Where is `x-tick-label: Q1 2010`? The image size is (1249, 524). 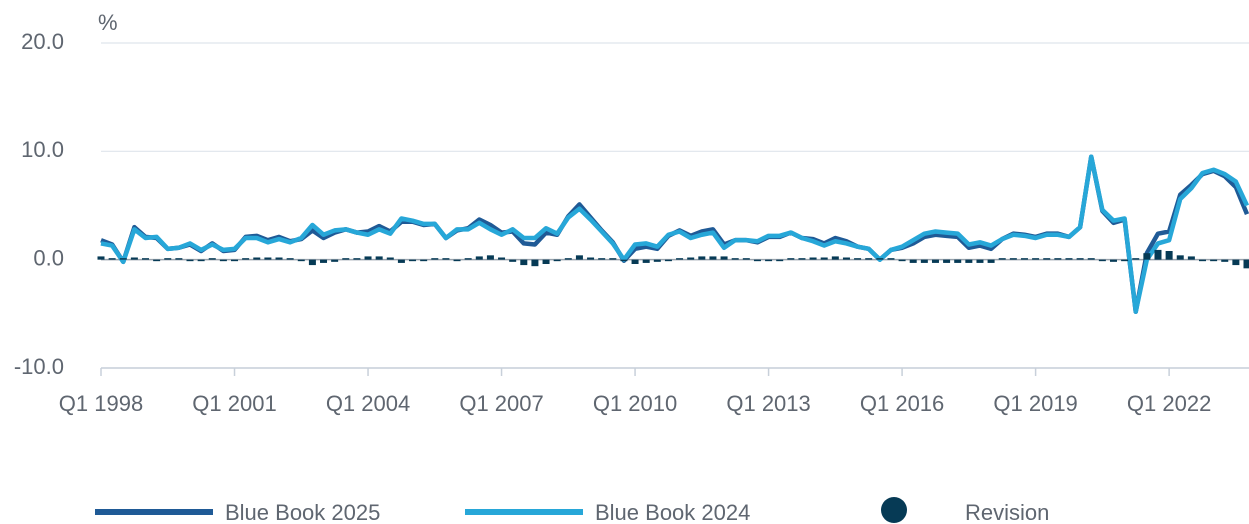
x-tick-label: Q1 2010 is located at coordinates (635, 403).